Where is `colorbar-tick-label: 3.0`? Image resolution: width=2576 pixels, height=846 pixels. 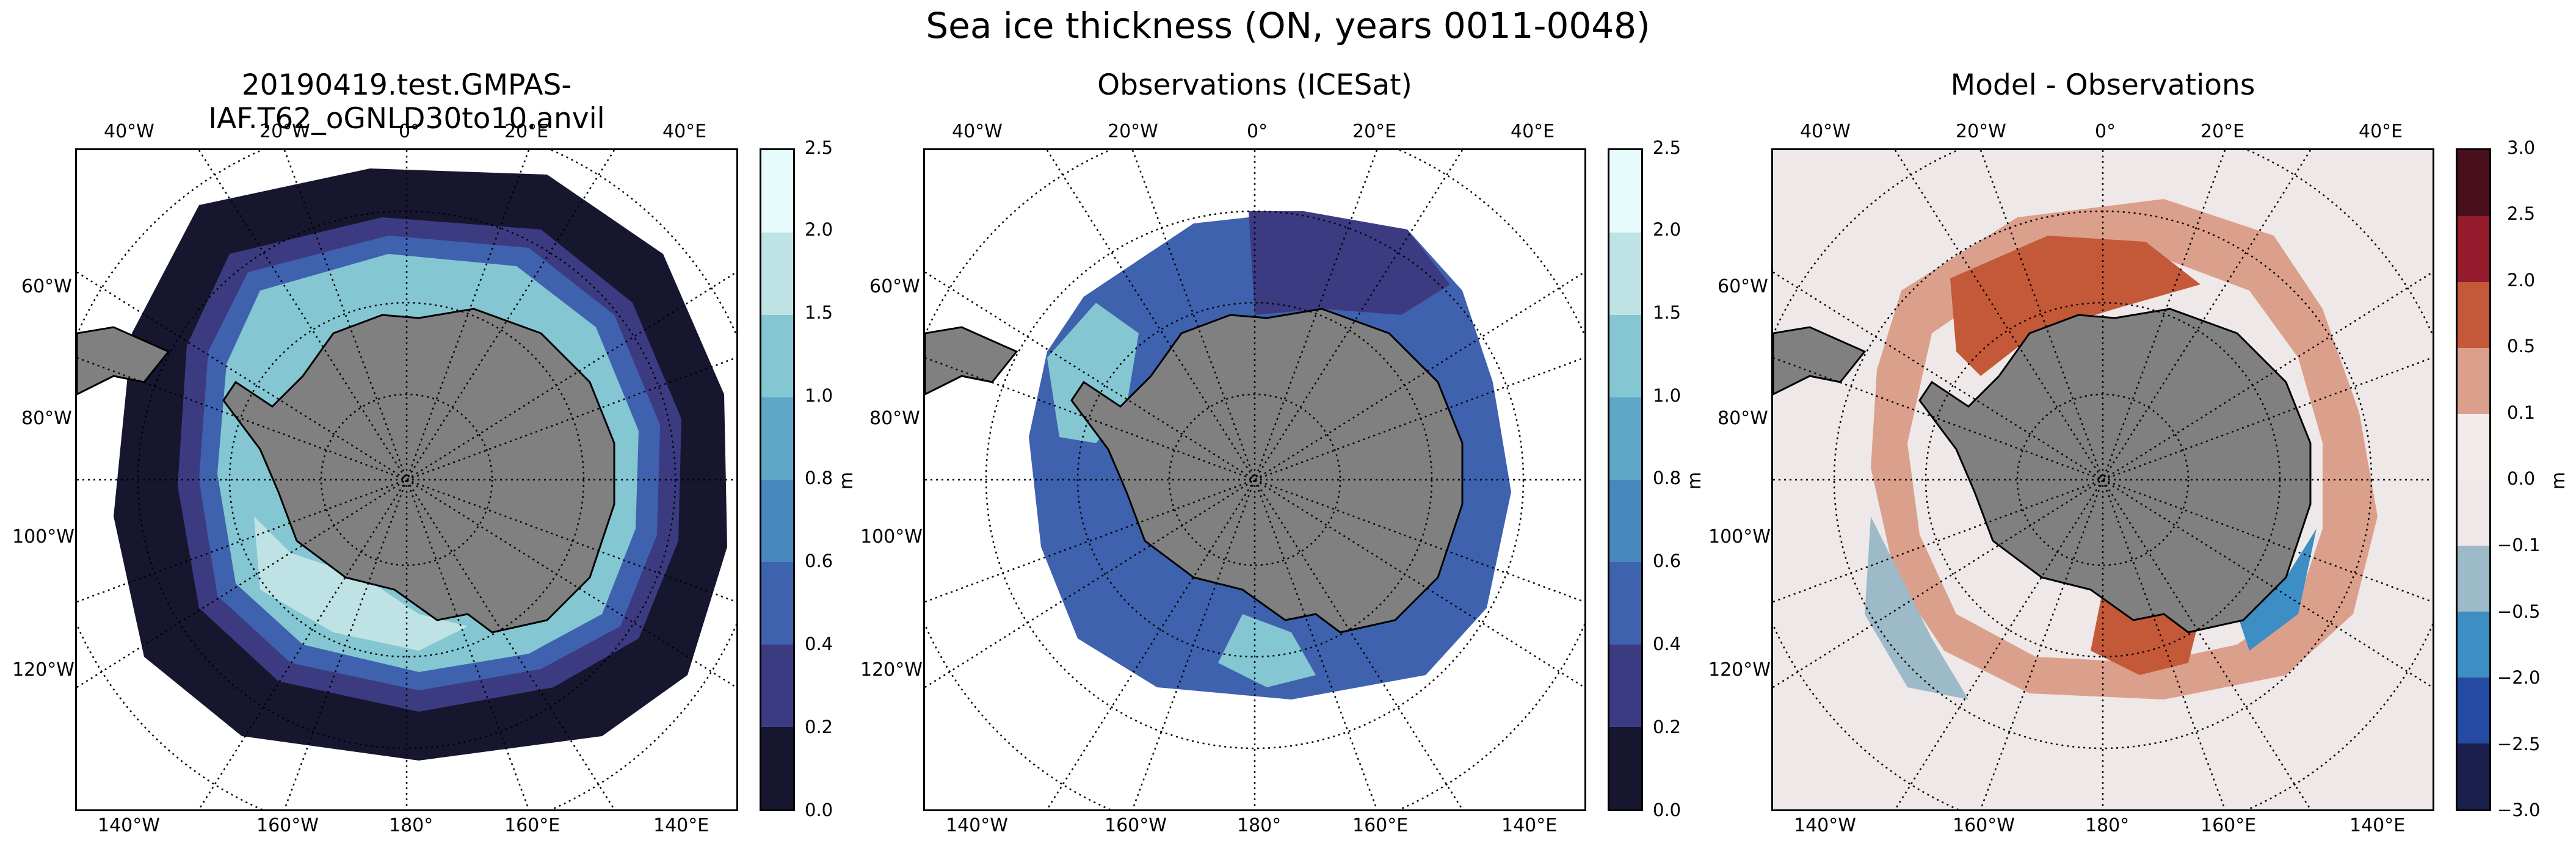
colorbar-tick-label: 3.0 is located at coordinates (2521, 147).